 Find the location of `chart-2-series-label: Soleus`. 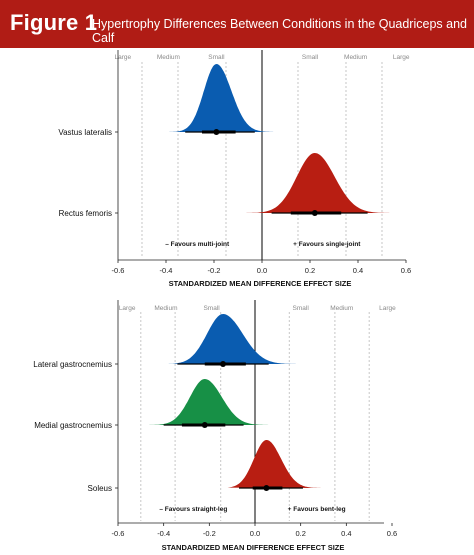

chart-2-series-label: Soleus is located at coordinates (100, 488).